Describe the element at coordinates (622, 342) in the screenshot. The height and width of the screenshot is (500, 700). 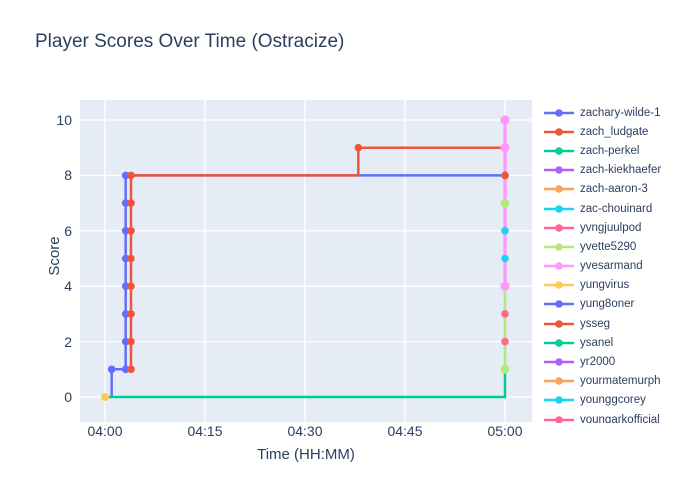
I see `legend-item-ysanel: ysanel` at that location.